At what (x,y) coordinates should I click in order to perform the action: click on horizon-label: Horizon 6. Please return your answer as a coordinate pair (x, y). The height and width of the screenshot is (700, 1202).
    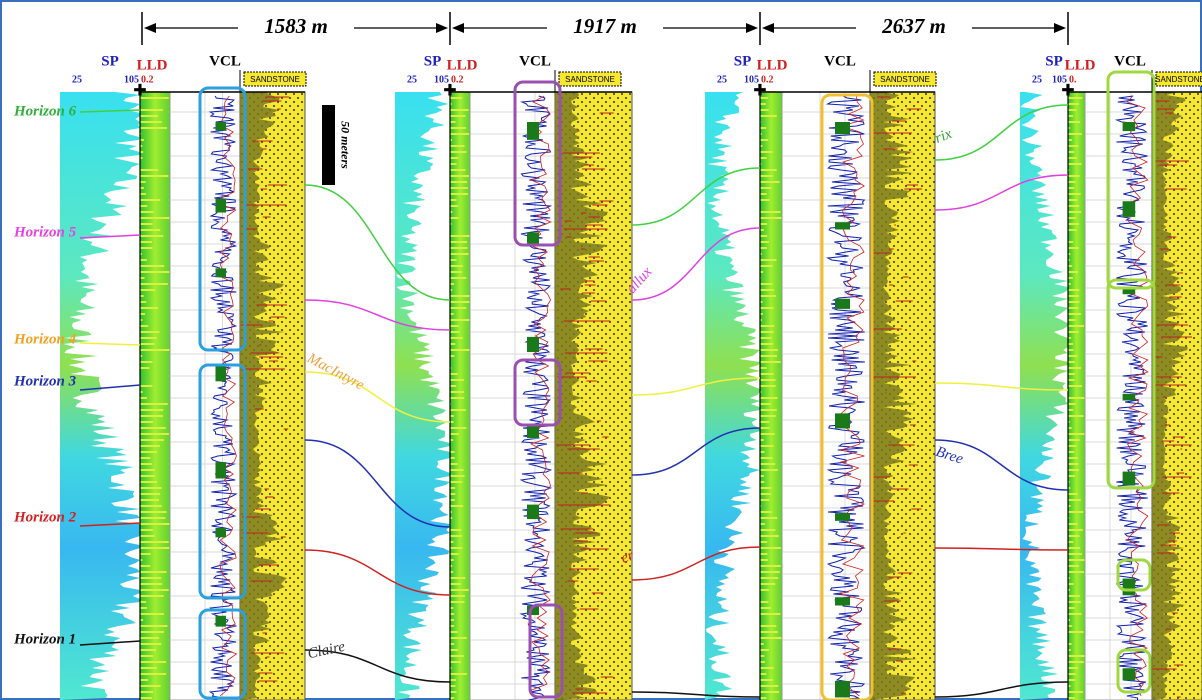
    Looking at the image, I should click on (45, 111).